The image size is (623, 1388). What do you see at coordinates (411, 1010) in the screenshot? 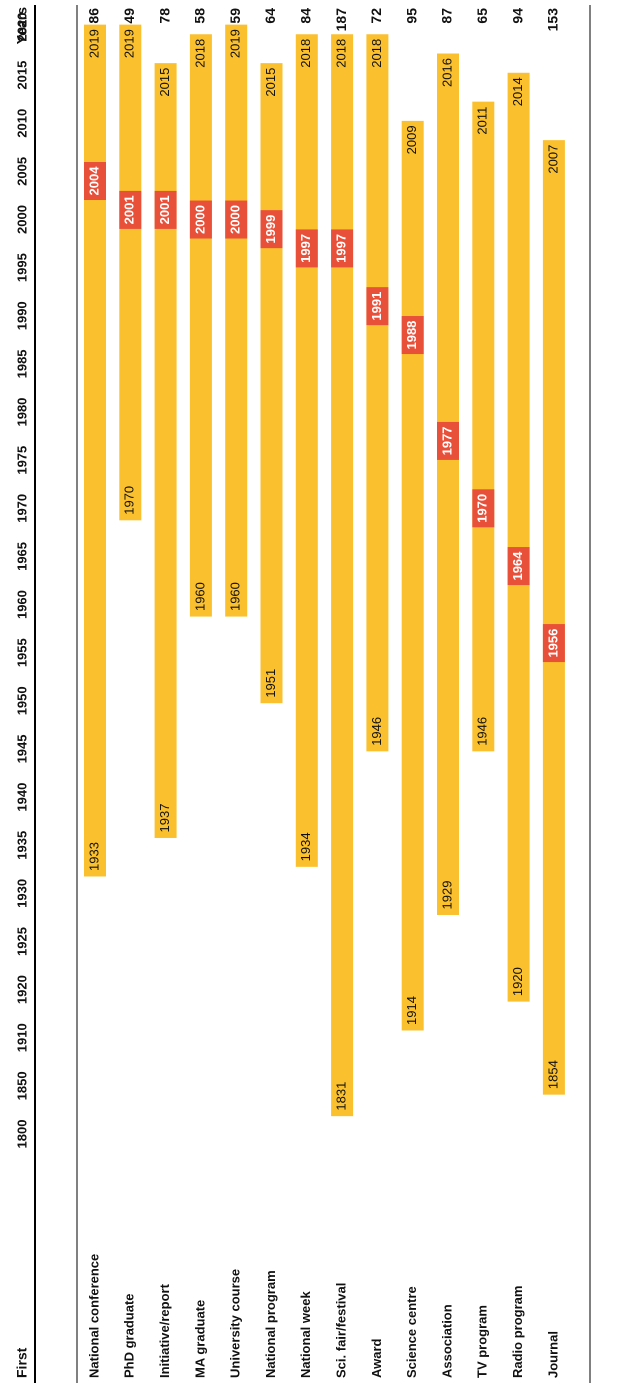
I see `start-year-label: 1914` at bounding box center [411, 1010].